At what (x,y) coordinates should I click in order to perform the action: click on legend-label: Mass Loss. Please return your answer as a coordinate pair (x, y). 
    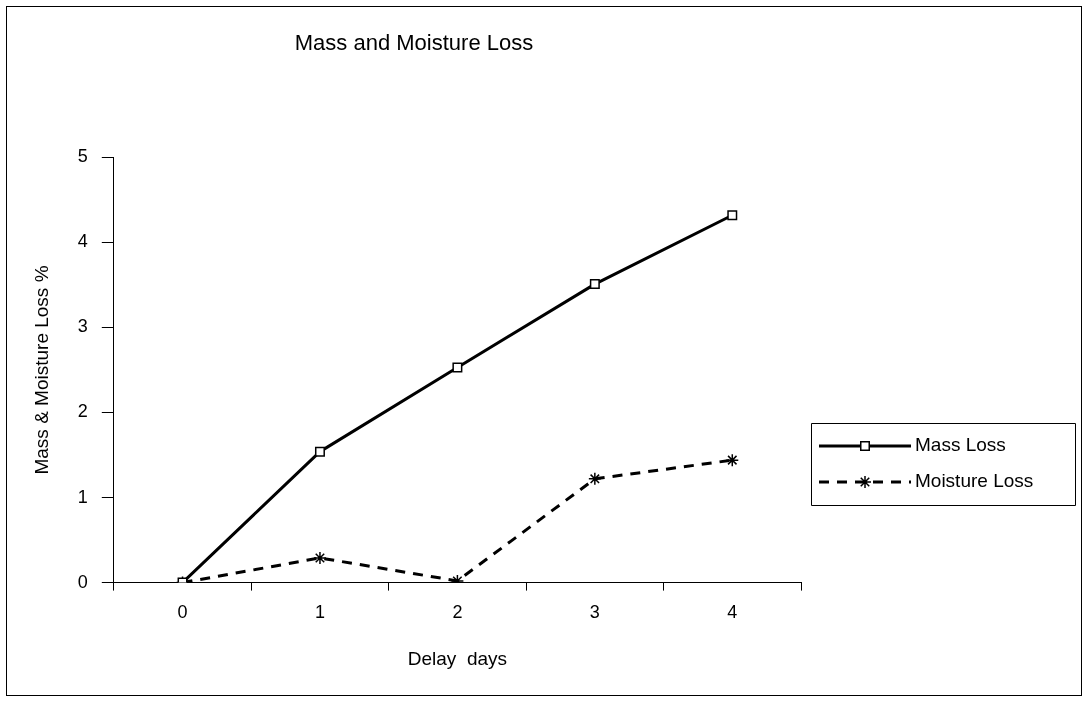
    Looking at the image, I should click on (960, 445).